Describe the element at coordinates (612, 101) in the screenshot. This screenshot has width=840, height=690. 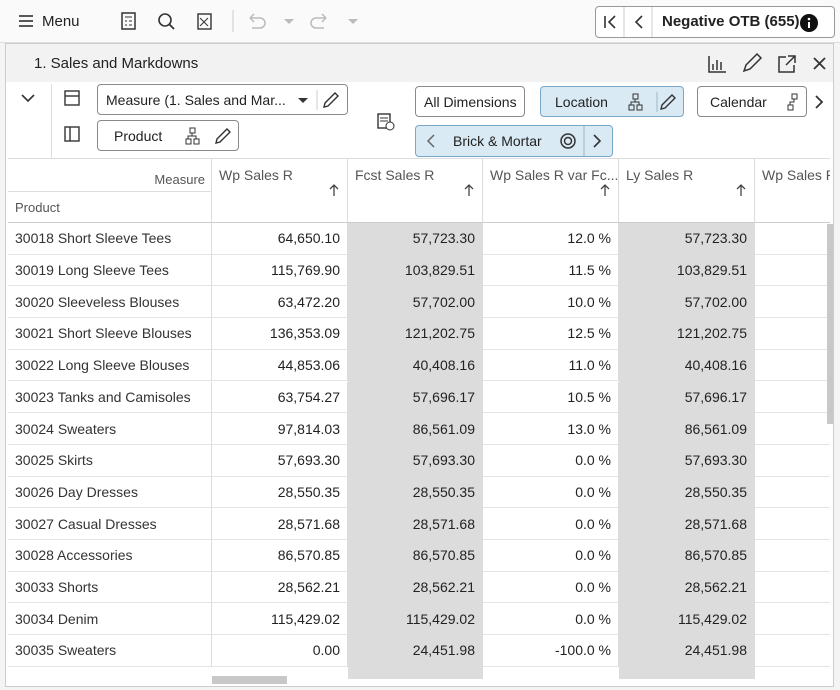
I see `location-button: Location` at that location.